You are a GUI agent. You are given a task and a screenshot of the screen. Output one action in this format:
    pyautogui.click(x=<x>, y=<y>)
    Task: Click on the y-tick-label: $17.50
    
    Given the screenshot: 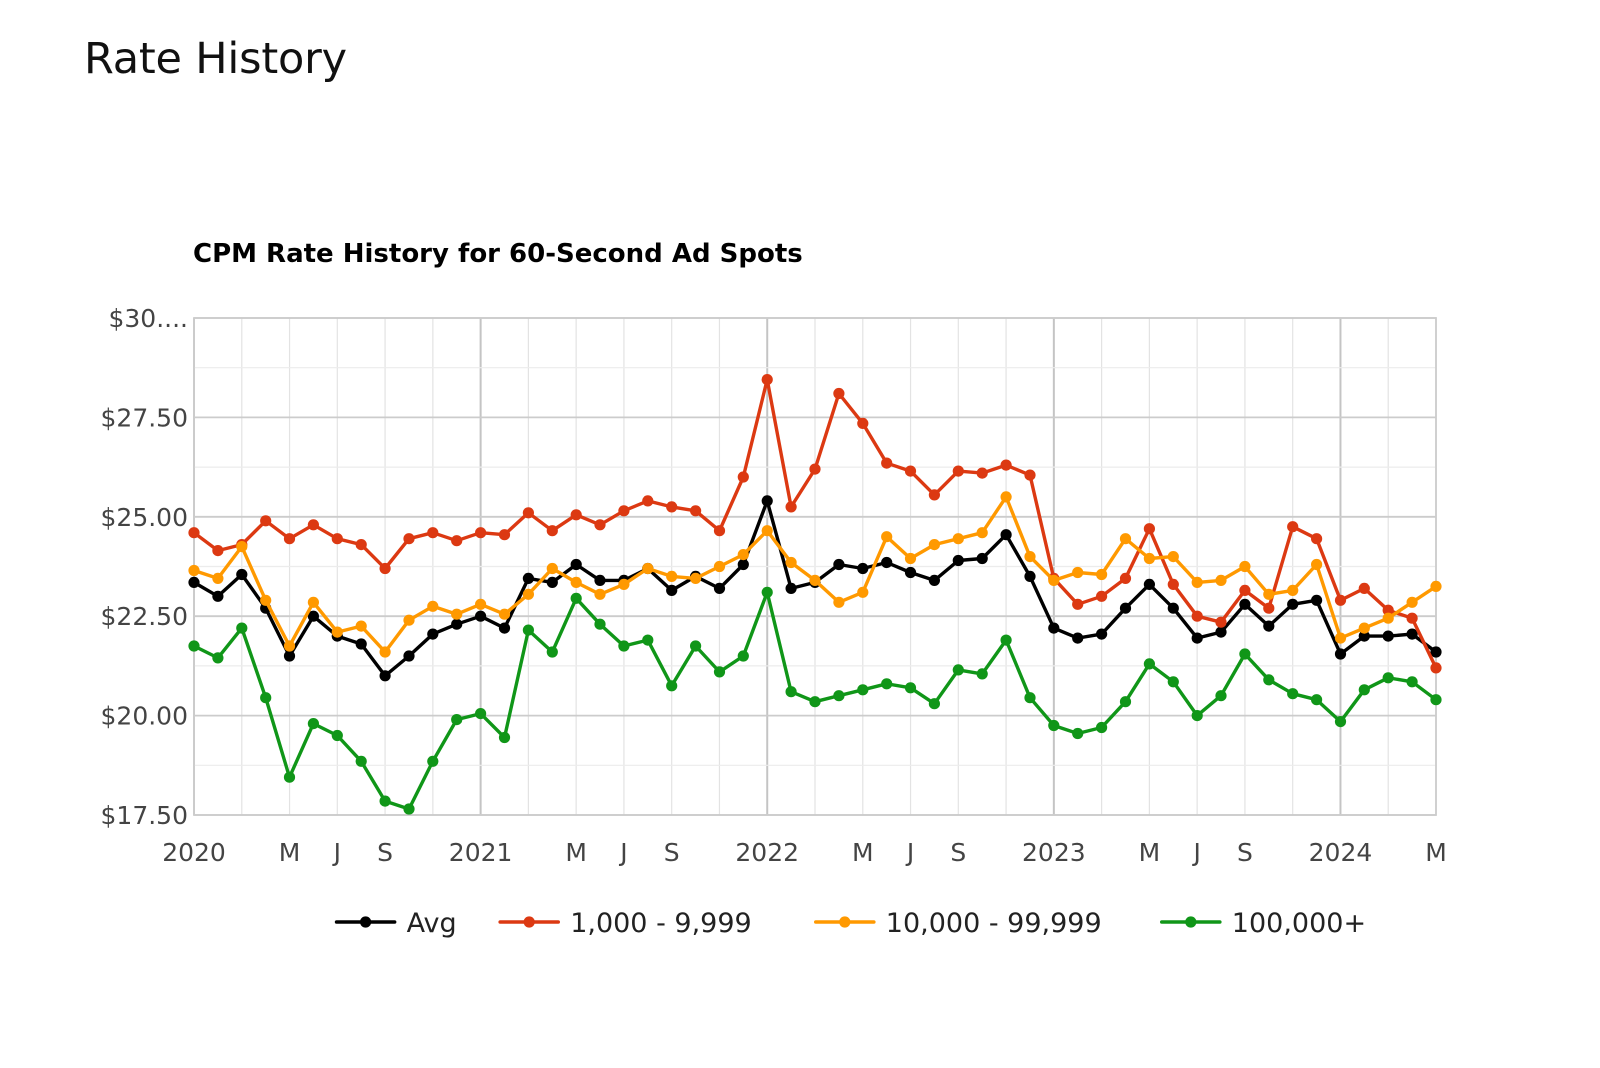 What is the action you would take?
    pyautogui.click(x=144, y=815)
    